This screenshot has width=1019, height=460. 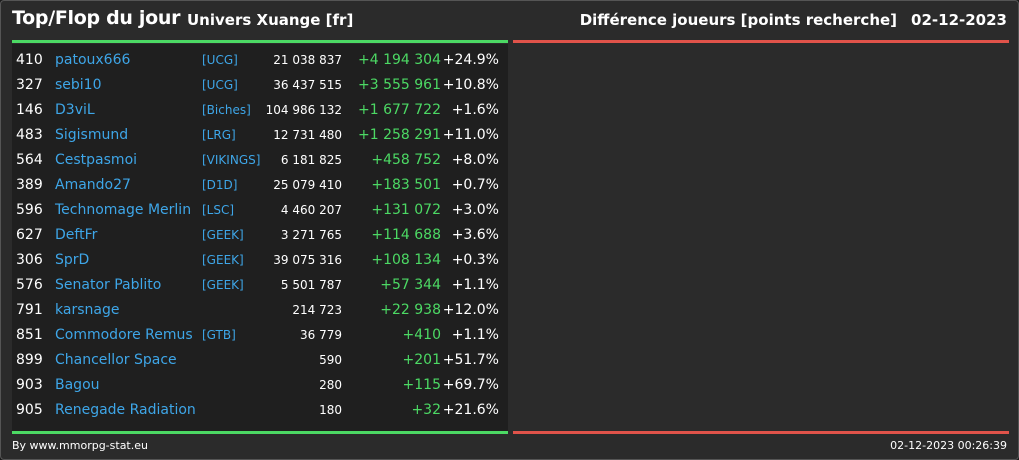 What do you see at coordinates (29, 110) in the screenshot?
I see `player-rank: 146` at bounding box center [29, 110].